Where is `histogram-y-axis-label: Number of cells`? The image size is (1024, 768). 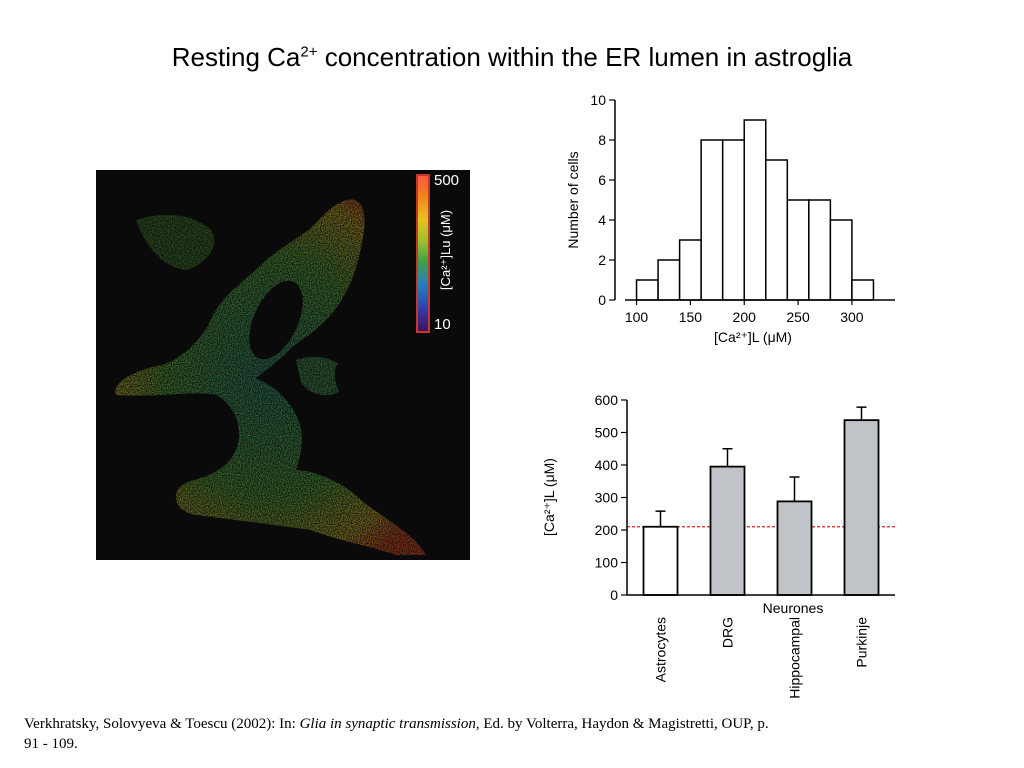
histogram-y-axis-label: Number of cells is located at coordinates (573, 199).